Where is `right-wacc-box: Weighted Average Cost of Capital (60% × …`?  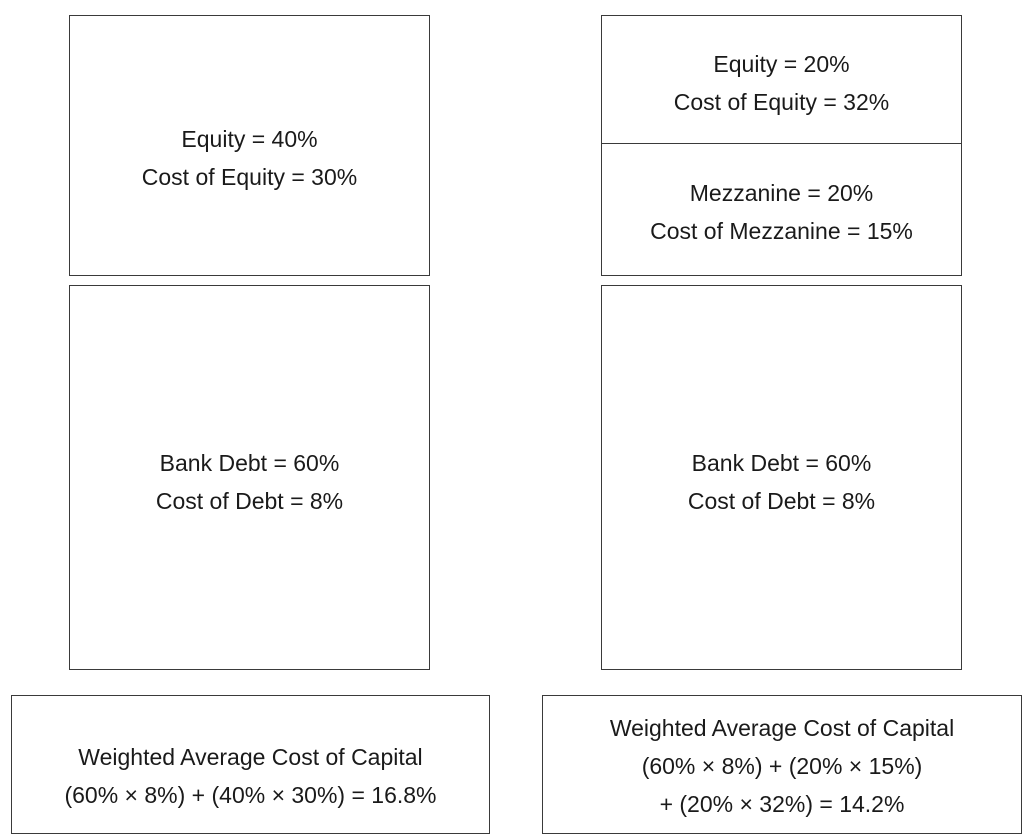 right-wacc-box: Weighted Average Cost of Capital (60% × … is located at coordinates (782, 764).